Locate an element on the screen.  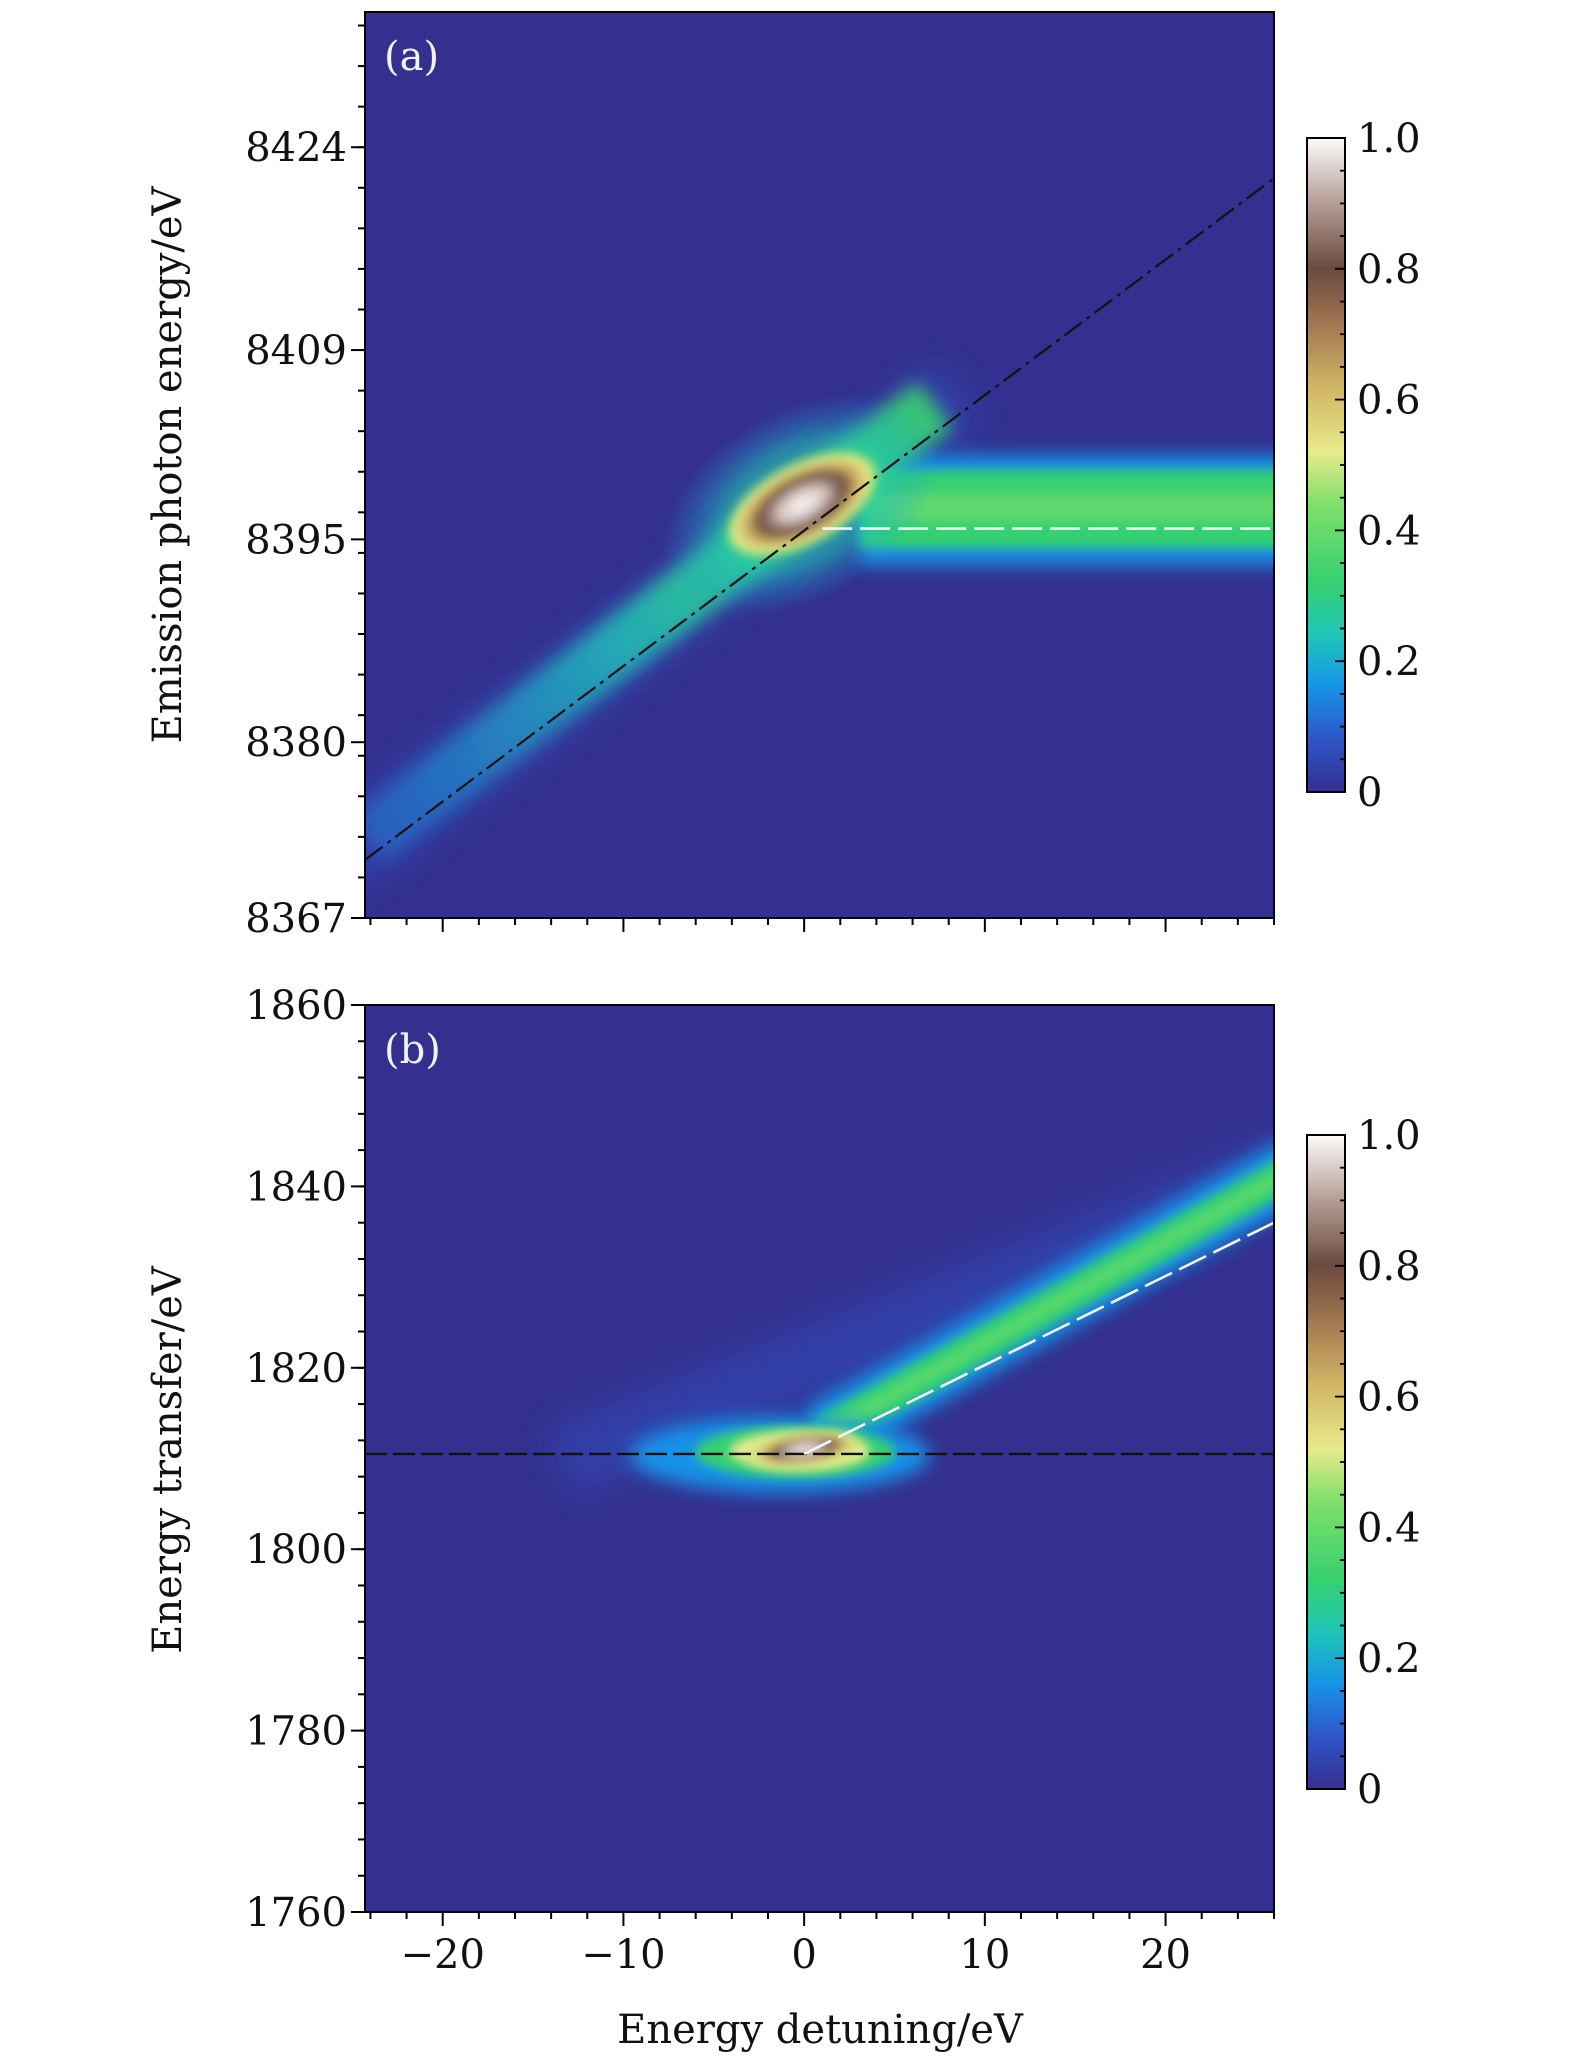
a-colorbar-tick-label: 1.0 is located at coordinates (1389, 139).